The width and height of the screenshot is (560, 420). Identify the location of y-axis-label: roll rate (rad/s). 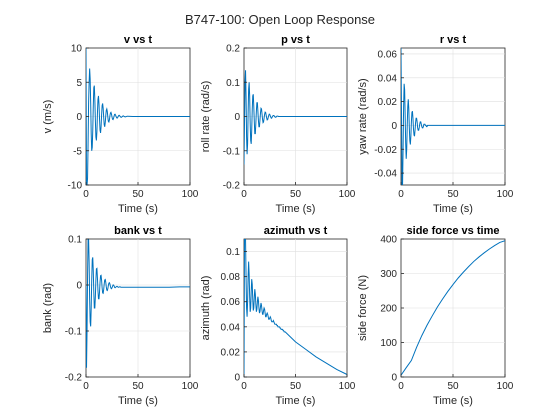
(206, 117).